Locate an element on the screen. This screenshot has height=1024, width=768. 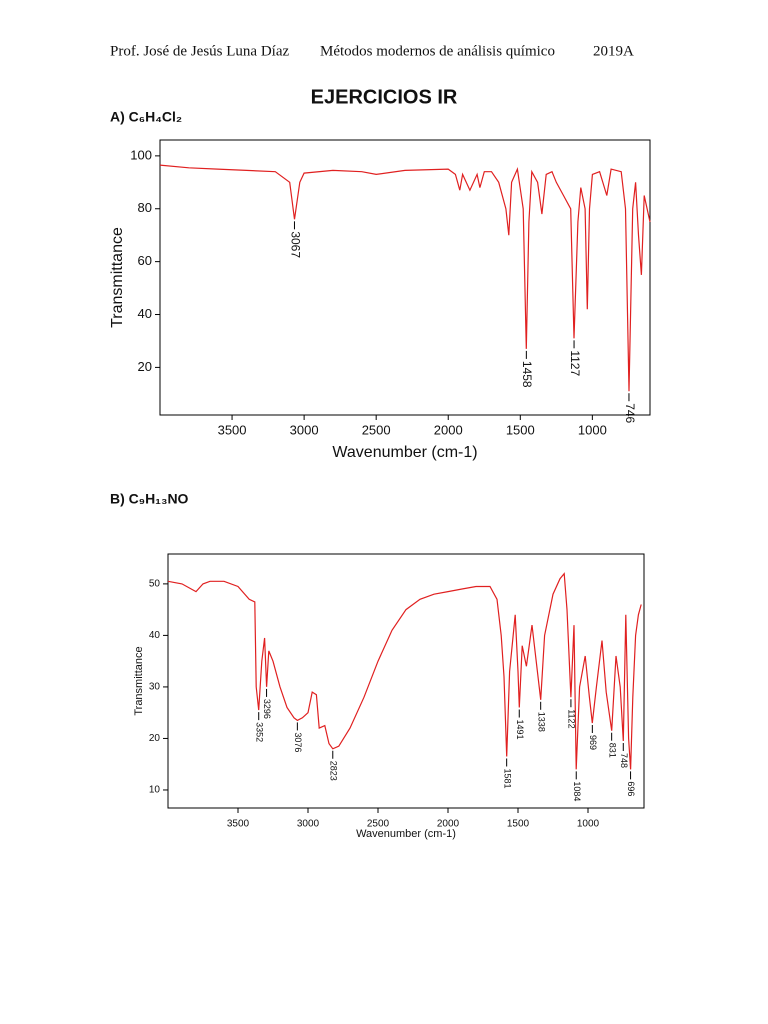
chart-title: A) C₆H₄Cl₂ is located at coordinates (146, 117).